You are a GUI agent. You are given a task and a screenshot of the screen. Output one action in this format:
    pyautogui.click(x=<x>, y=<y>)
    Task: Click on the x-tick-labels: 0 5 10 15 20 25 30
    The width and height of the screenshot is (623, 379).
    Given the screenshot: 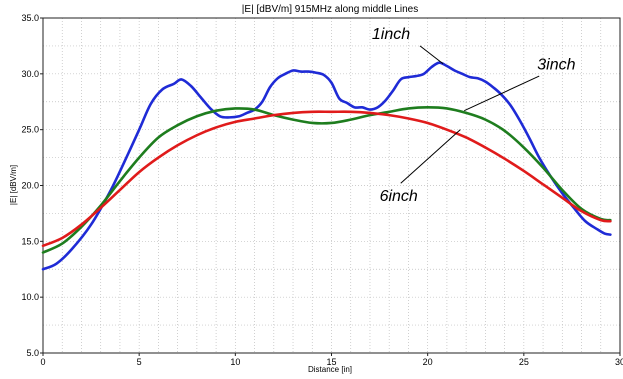 What is the action you would take?
    pyautogui.click(x=331, y=360)
    